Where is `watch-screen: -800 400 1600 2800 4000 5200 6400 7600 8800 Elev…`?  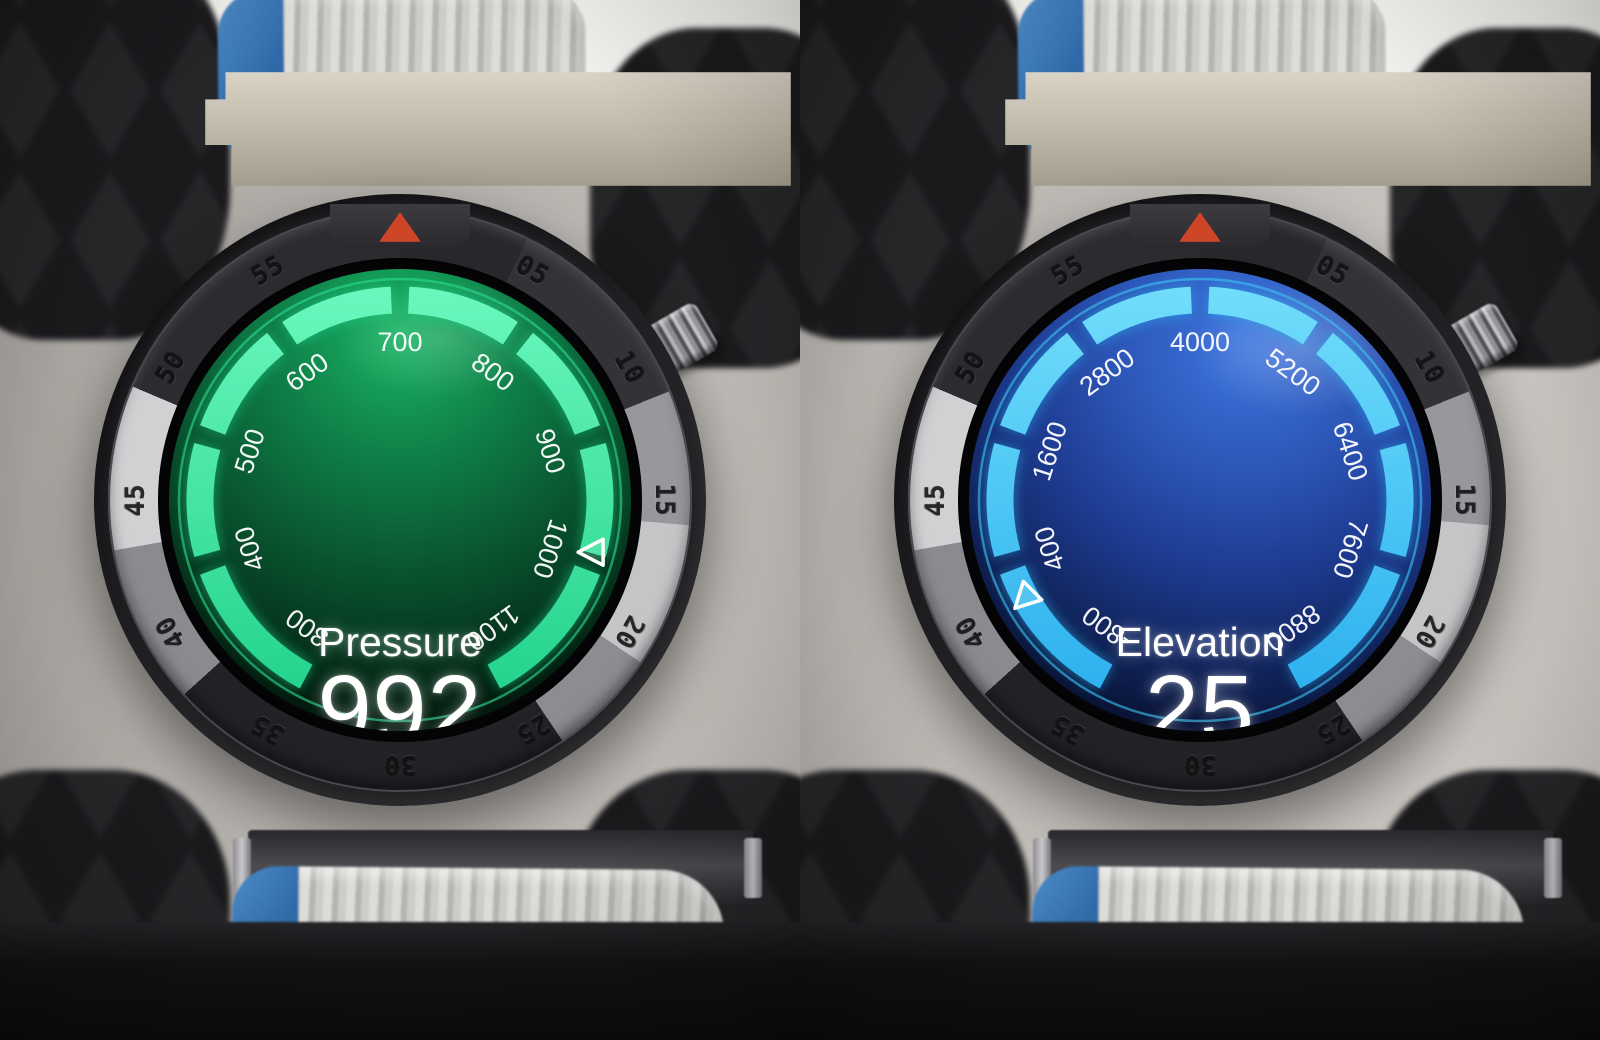 watch-screen: -800 400 1600 2800 4000 5200 6400 7600 8800 Elev… is located at coordinates (1200, 500).